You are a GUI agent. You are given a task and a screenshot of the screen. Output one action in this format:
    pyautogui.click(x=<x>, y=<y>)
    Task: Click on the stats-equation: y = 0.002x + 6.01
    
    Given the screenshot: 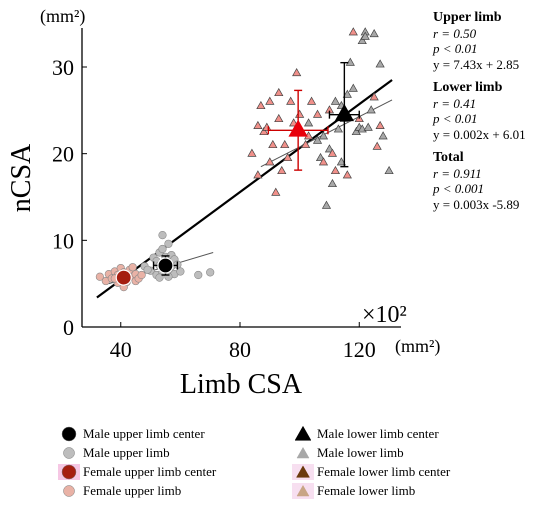 What is the action you would take?
    pyautogui.click(x=479, y=134)
    